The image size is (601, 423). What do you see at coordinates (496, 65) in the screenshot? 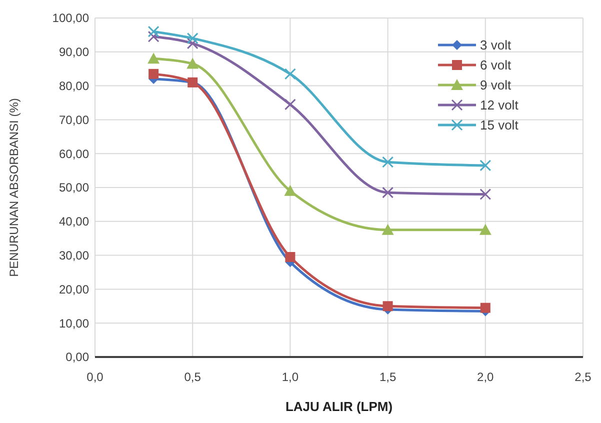
I see `legend-label: 6 volt` at bounding box center [496, 65].